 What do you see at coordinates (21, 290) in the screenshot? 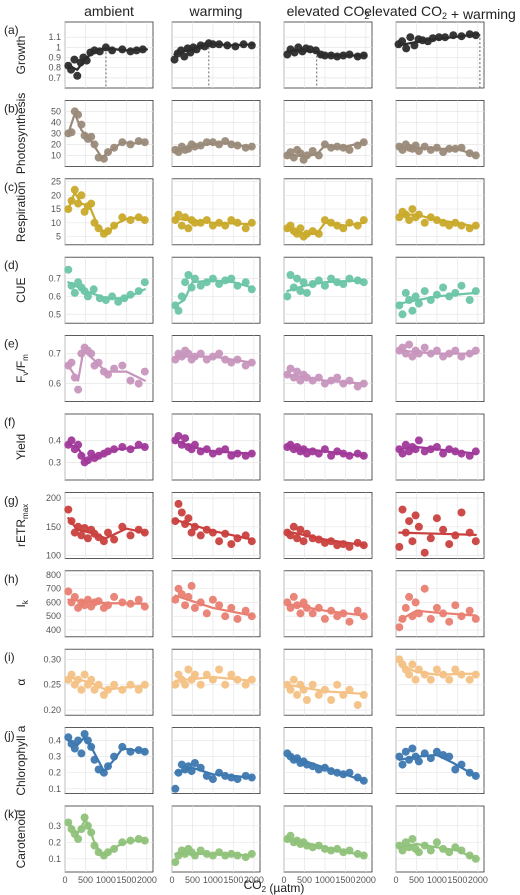
I see `y-axis-label: CUE` at bounding box center [21, 290].